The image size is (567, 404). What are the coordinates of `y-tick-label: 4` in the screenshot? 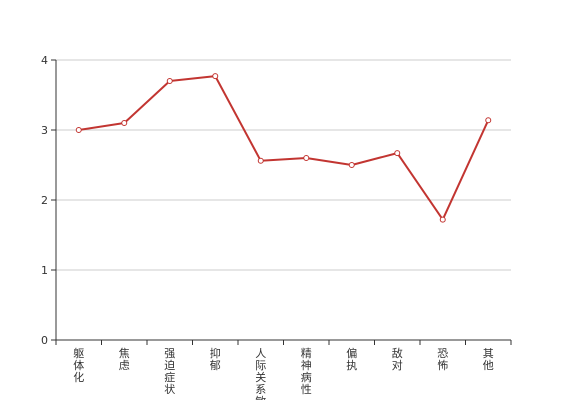 It's located at (44, 60).